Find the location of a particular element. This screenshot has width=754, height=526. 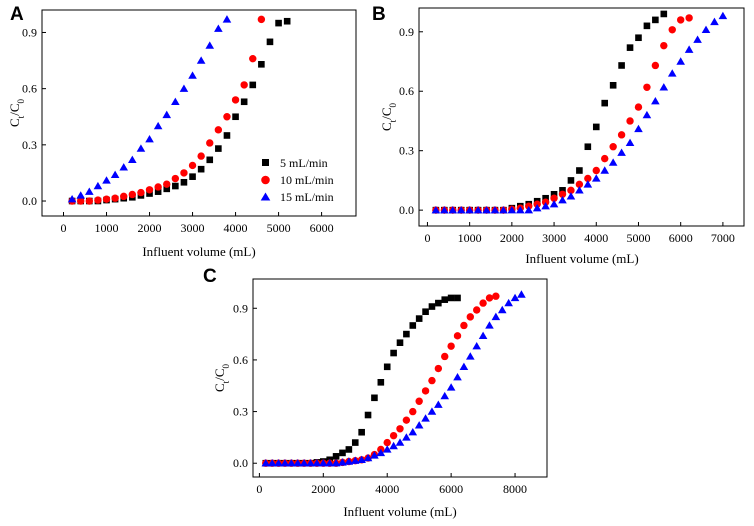

panel-a-ytick-label: 0.3 is located at coordinates (29, 145).